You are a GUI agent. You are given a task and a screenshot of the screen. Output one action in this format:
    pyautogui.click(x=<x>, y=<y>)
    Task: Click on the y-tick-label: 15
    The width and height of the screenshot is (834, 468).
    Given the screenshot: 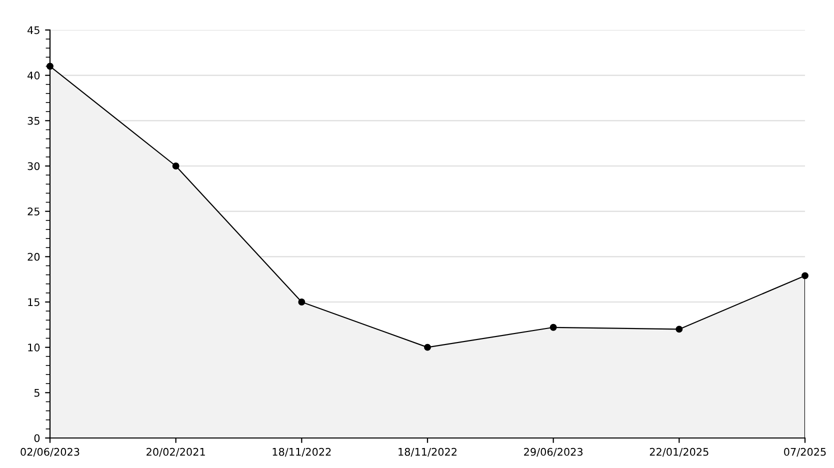 What is the action you would take?
    pyautogui.click(x=34, y=302)
    